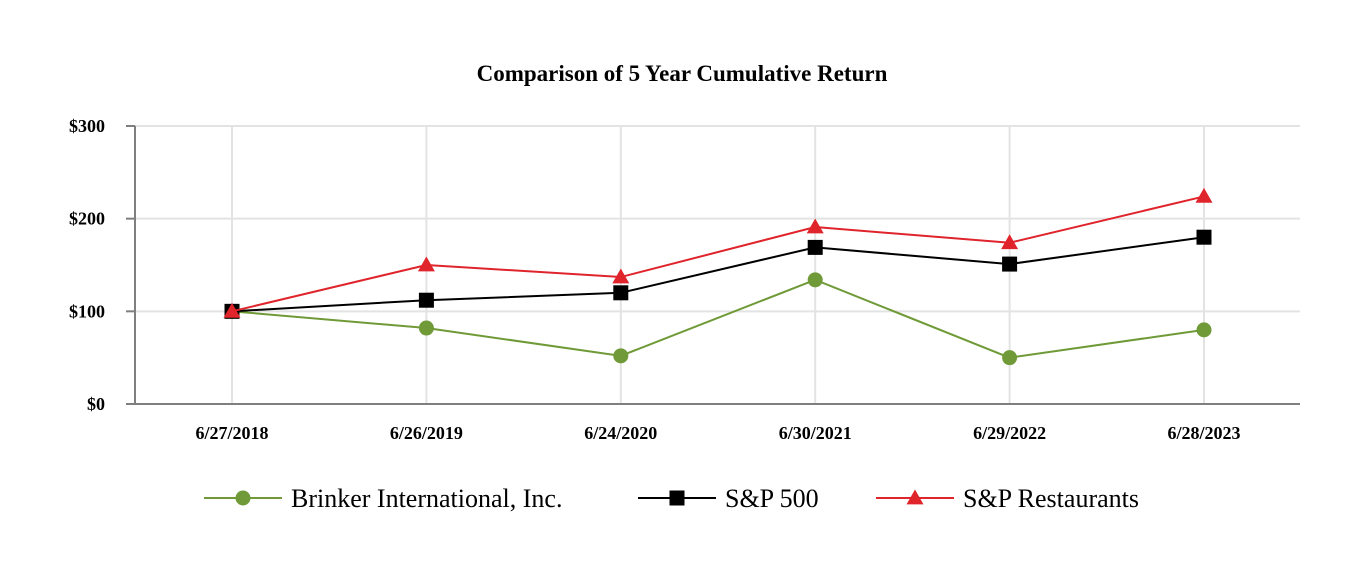 The image size is (1364, 586). What do you see at coordinates (87, 126) in the screenshot?
I see `y-tick-label: $300` at bounding box center [87, 126].